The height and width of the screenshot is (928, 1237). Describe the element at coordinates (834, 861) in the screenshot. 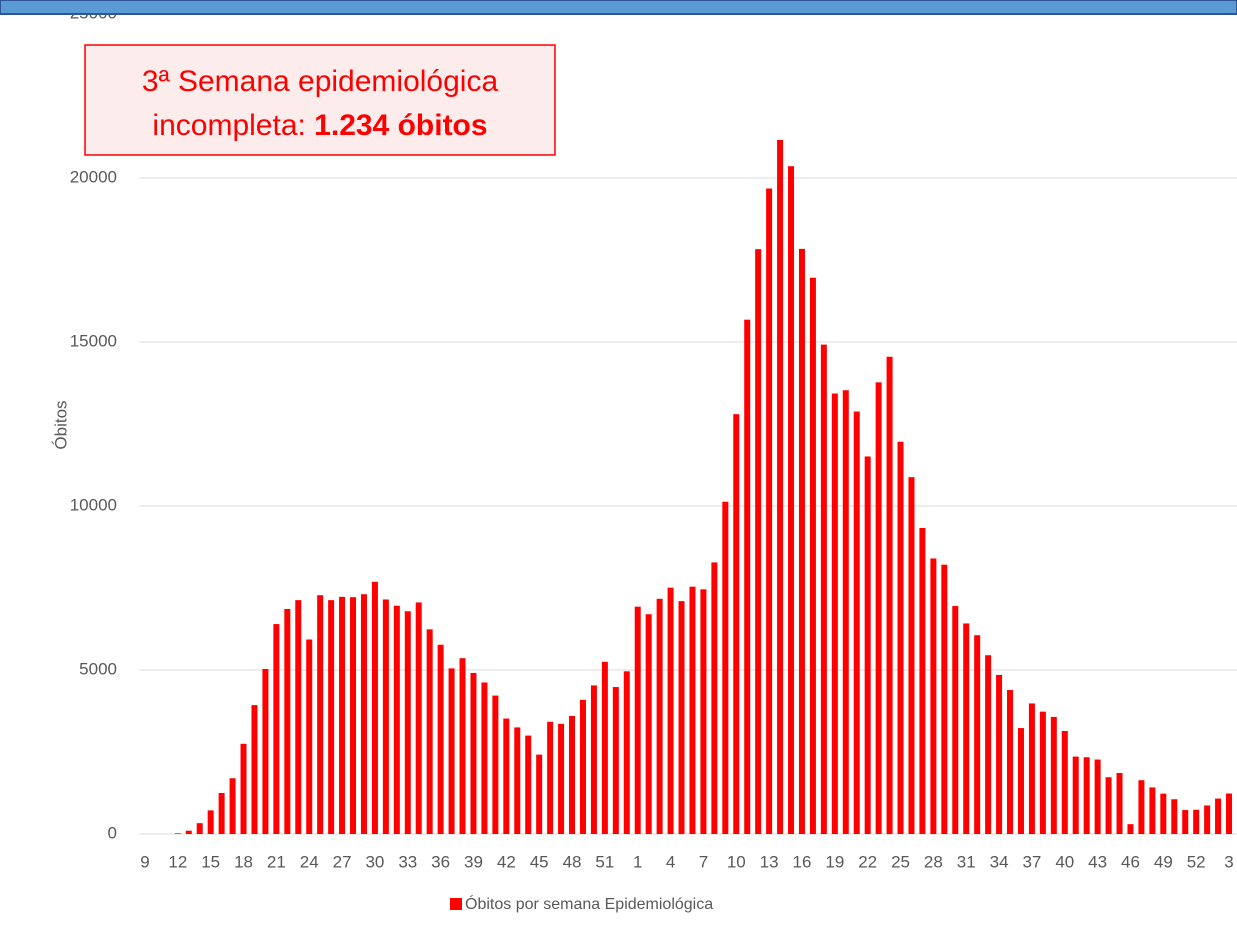

I see `x-tick-label: 19` at that location.